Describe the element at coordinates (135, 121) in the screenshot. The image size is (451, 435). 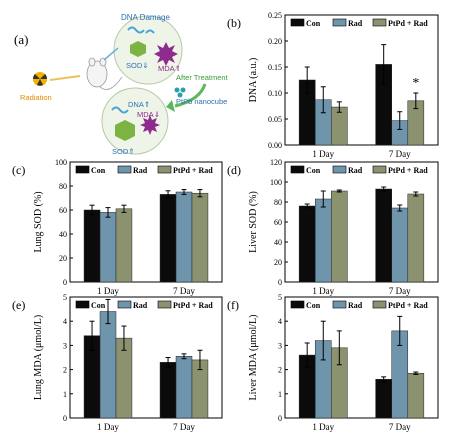
I see `recovery-circle` at that location.